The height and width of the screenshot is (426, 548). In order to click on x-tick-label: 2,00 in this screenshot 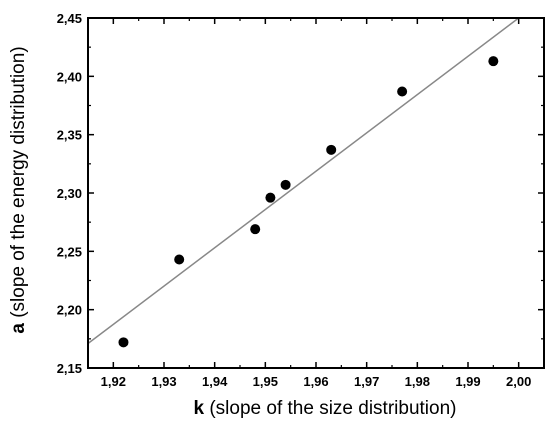, I will do `click(518, 381)`.